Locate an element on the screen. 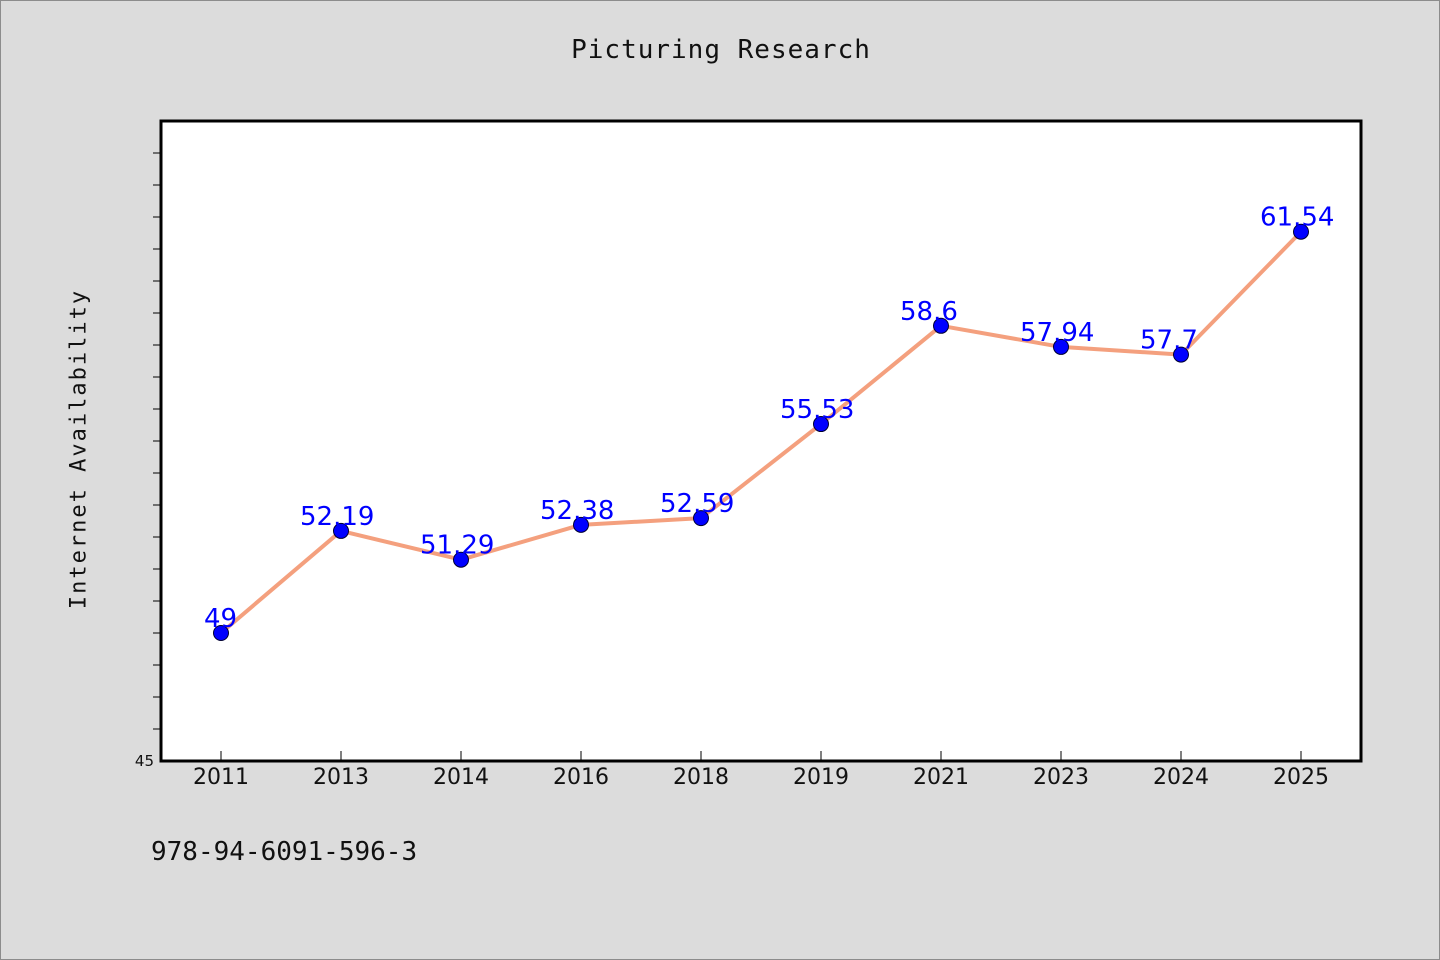  data-label: 57.7 is located at coordinates (1169, 341).